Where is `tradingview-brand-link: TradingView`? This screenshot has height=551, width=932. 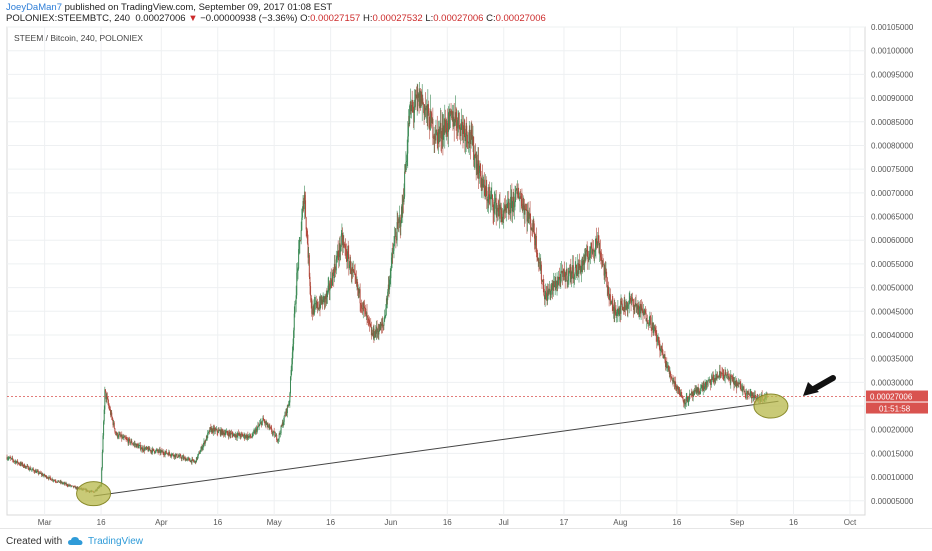
tradingview-brand-link: TradingView is located at coordinates (116, 541).